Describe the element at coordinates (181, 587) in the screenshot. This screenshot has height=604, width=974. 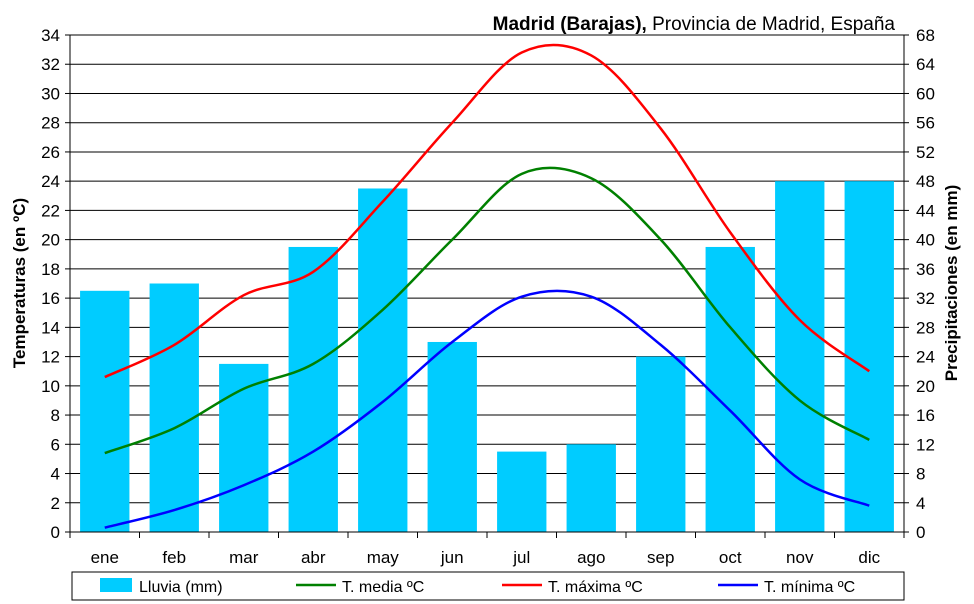
I see `legend-label-lluvia: Lluvia (mm)` at that location.